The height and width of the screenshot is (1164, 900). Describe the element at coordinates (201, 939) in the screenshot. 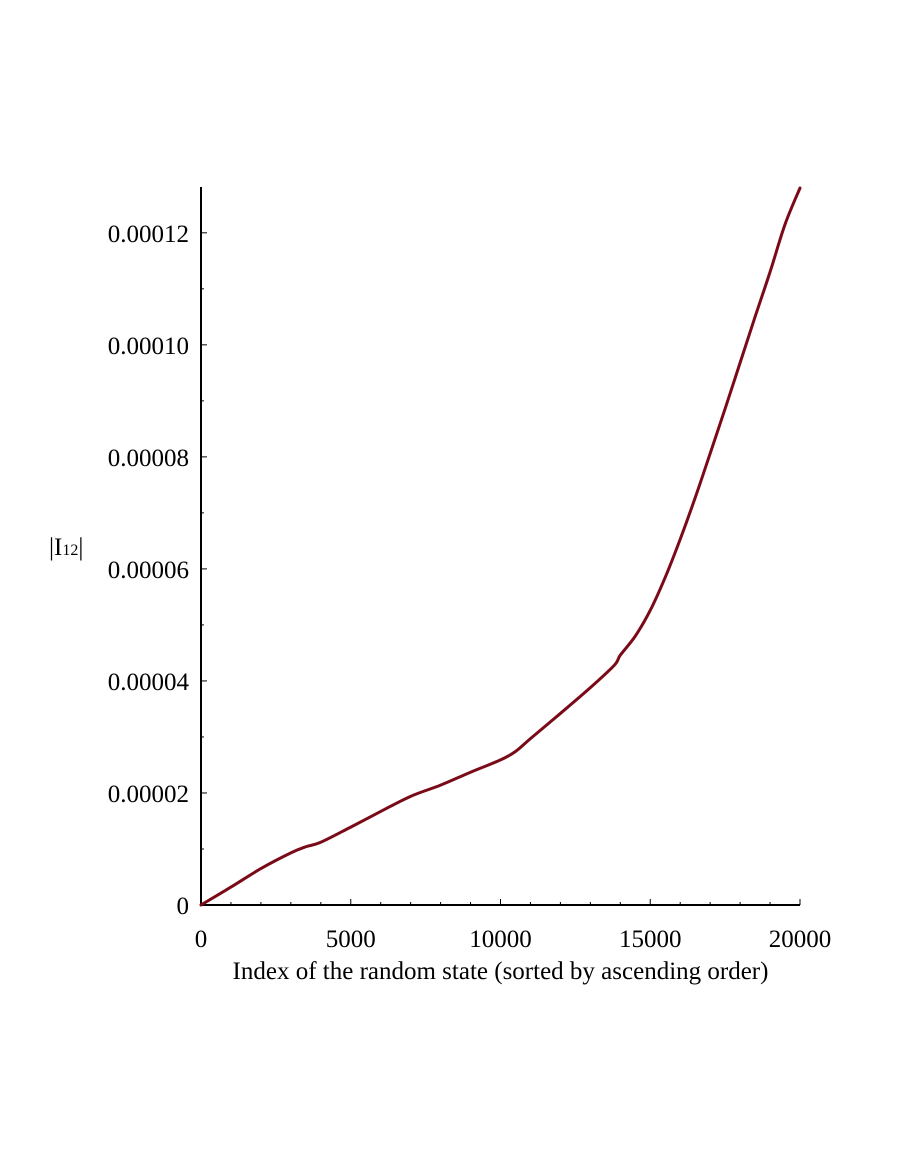

I see `x-tick-label: 0` at that location.